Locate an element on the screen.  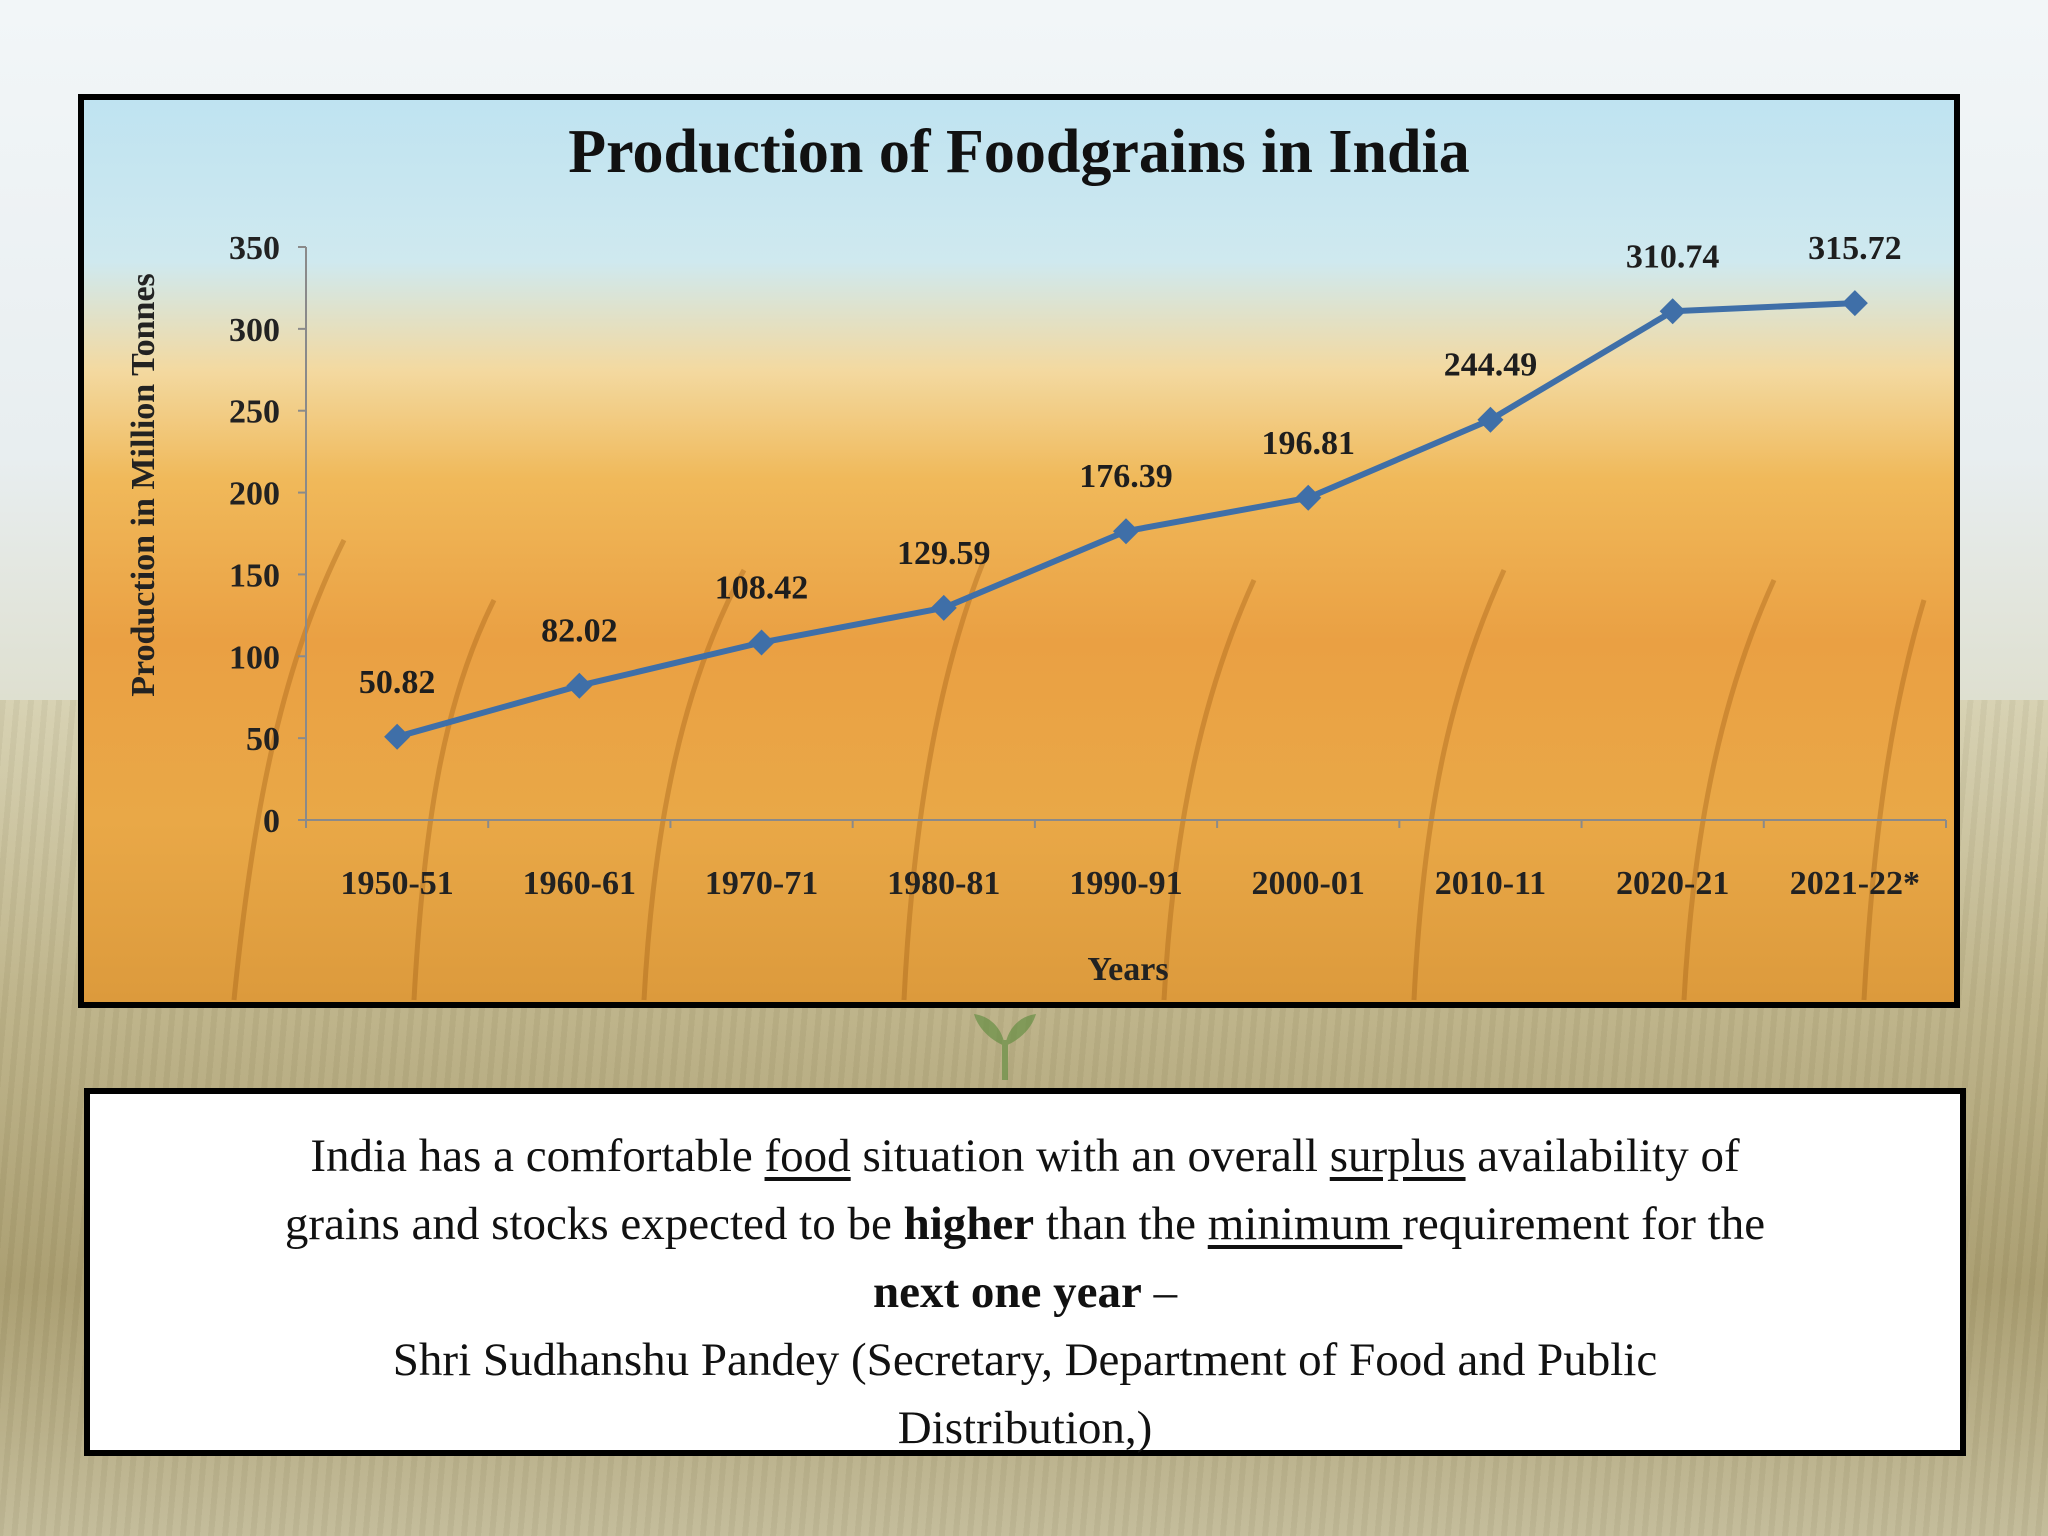
data-label: 315.72 is located at coordinates (1855, 248).